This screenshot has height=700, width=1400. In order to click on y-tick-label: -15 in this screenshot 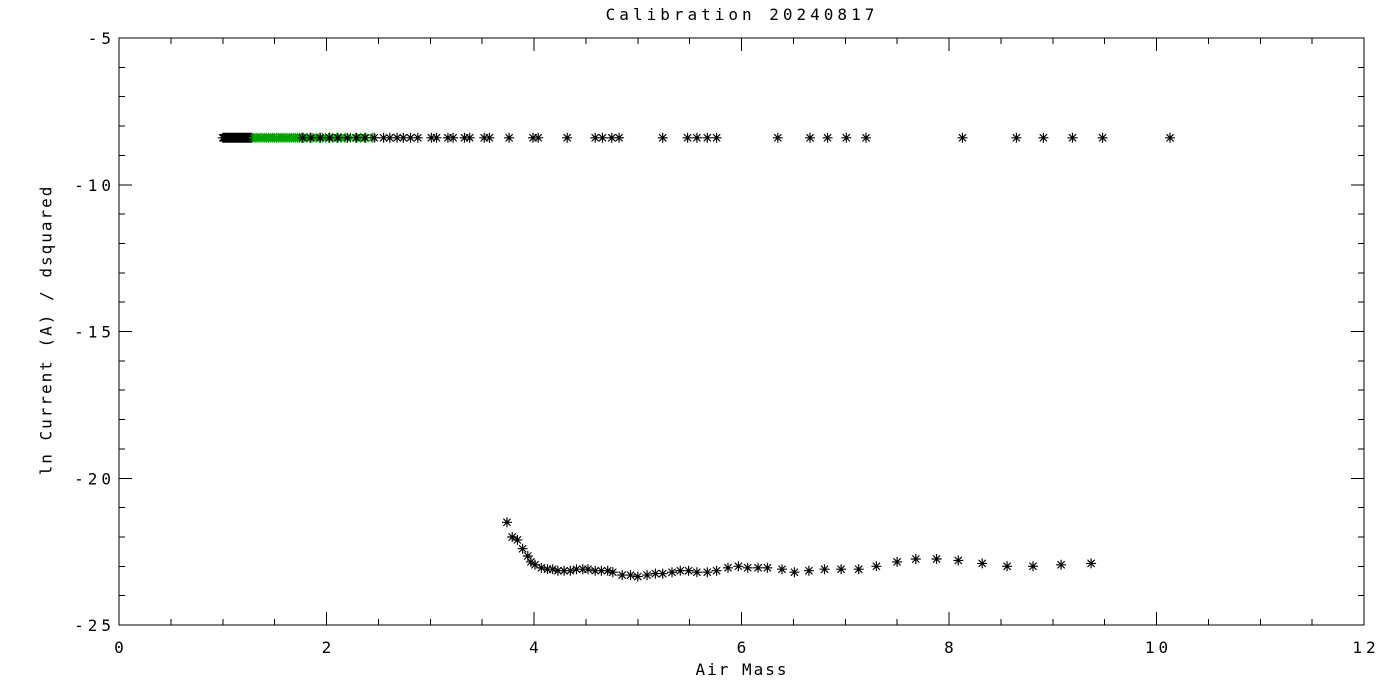, I will do `click(94, 332)`.